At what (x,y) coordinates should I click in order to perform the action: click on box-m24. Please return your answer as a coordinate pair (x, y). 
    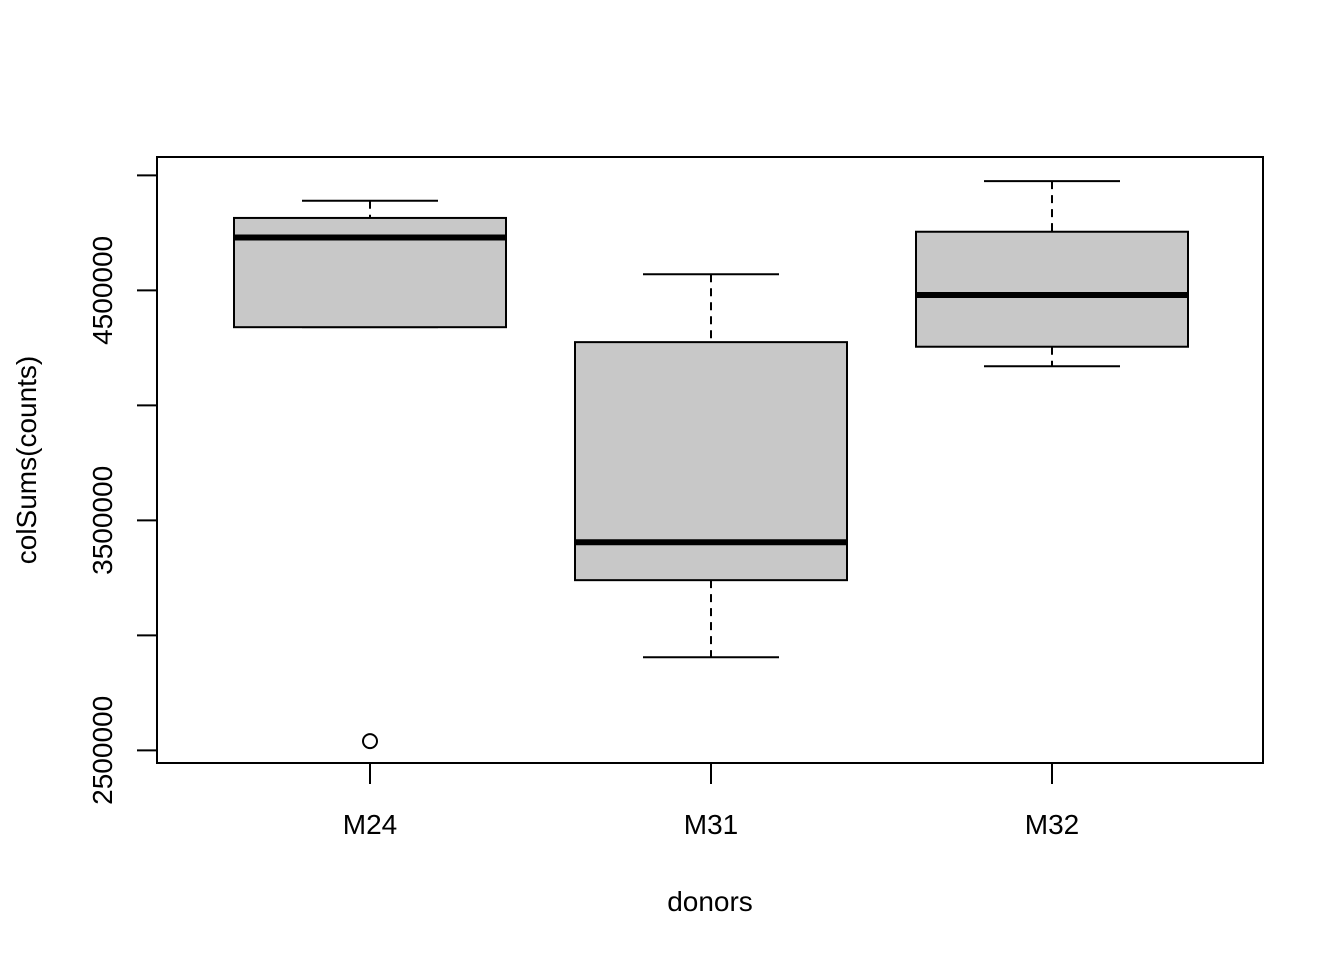
    Looking at the image, I should click on (370, 474).